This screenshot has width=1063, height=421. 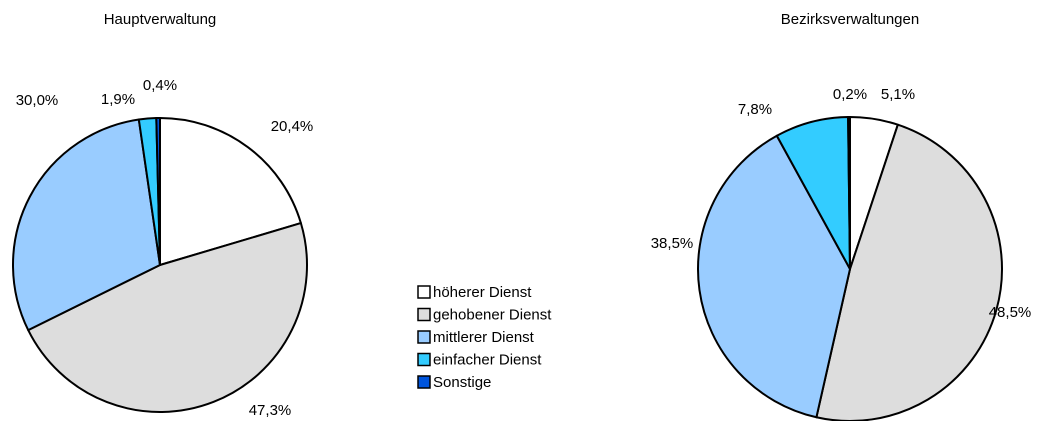 I want to click on data-label: 38,5%, so click(x=672, y=243).